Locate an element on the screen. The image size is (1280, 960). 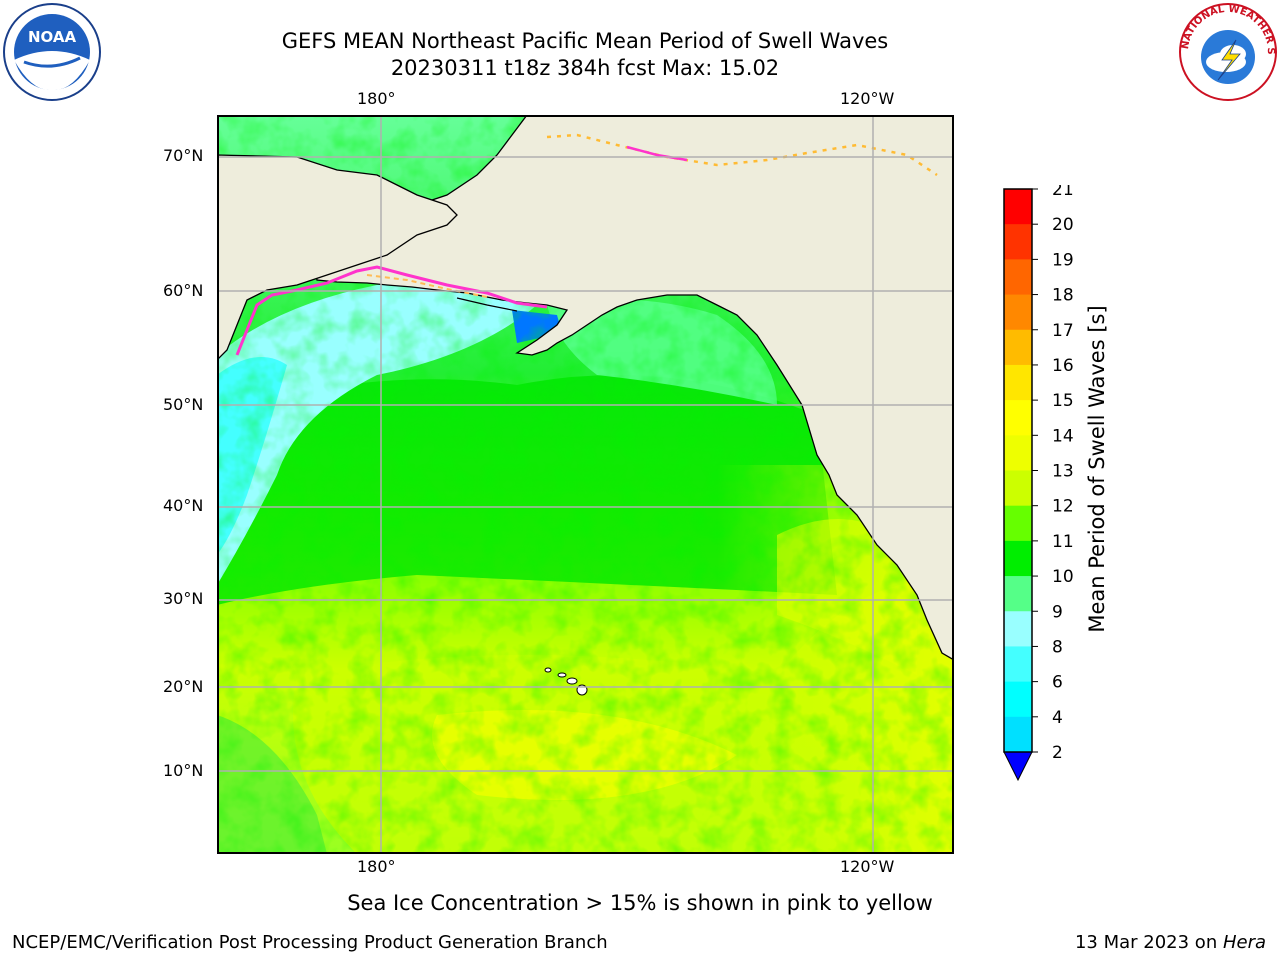
run-date: 13 Mar 2023 on Hera is located at coordinates (1170, 942).